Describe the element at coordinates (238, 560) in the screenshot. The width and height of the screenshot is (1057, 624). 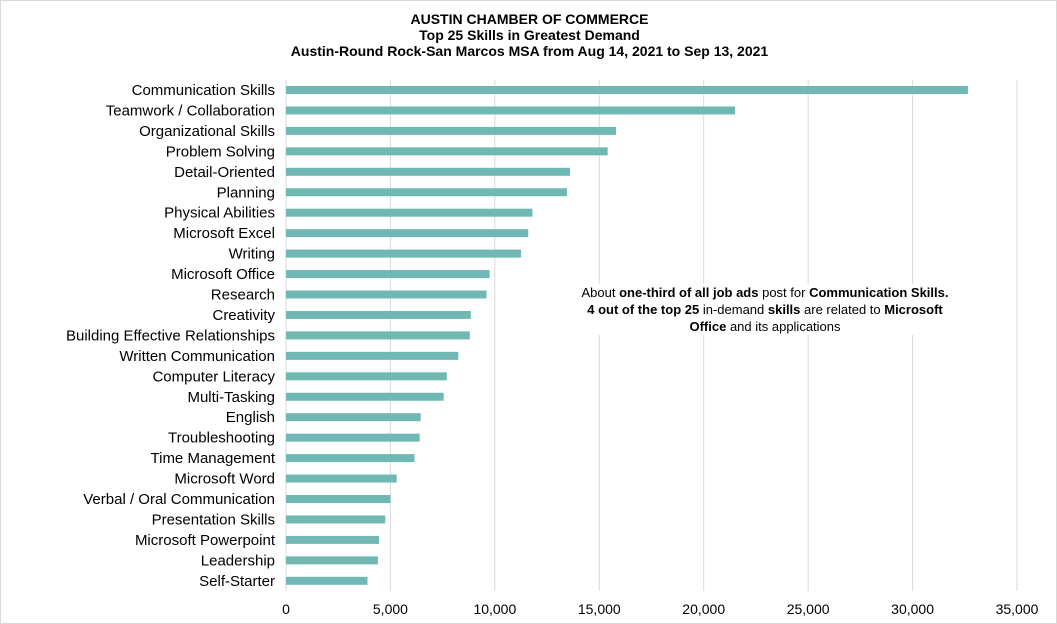
I see `category-label: Leadership` at that location.